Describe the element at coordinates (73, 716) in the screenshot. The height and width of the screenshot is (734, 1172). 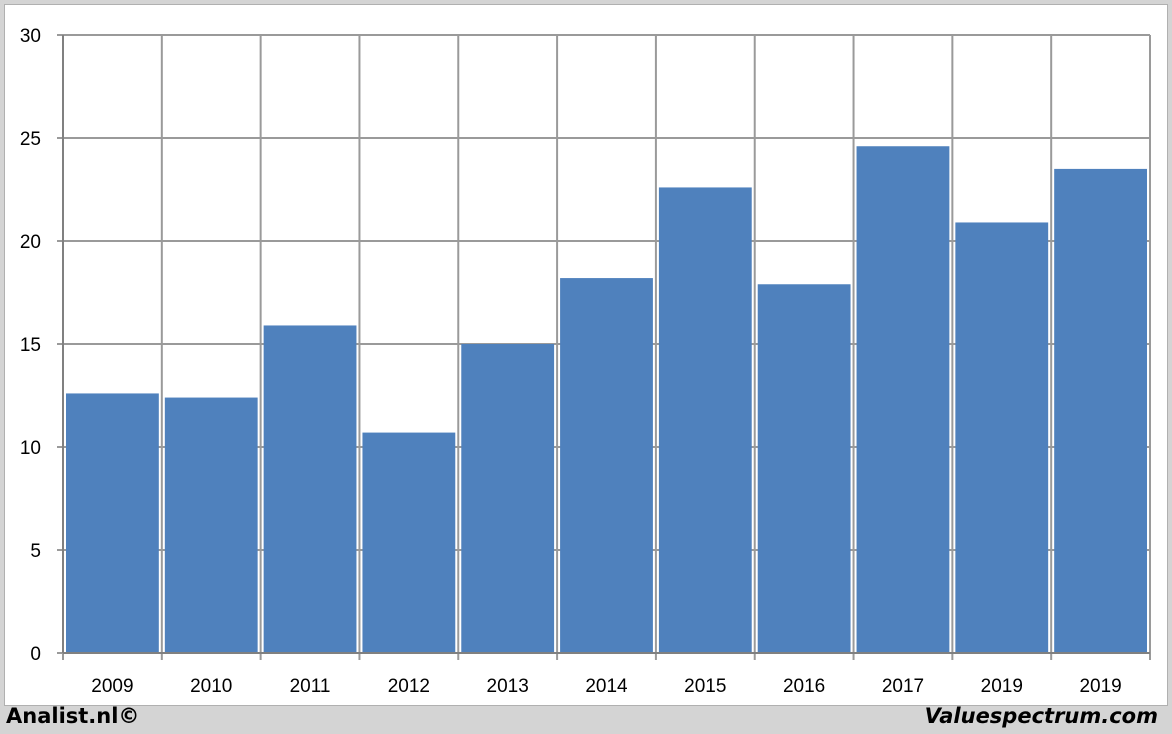
I see `analist-watermark: Analist.nl©` at that location.